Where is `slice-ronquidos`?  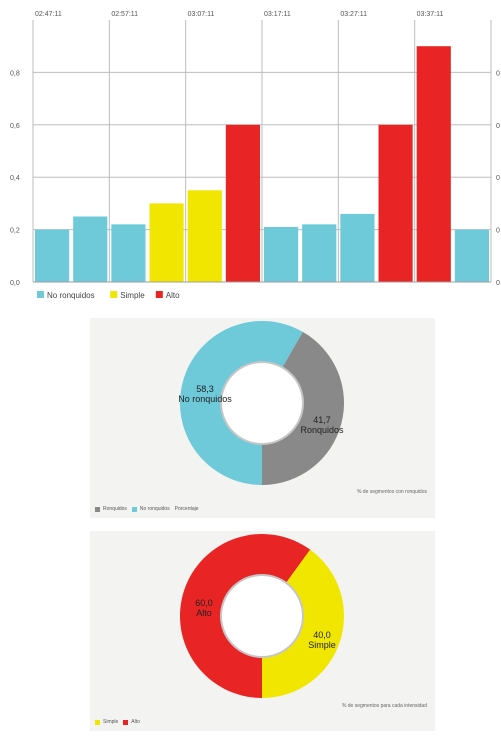
slice-ronquidos is located at coordinates (303, 408).